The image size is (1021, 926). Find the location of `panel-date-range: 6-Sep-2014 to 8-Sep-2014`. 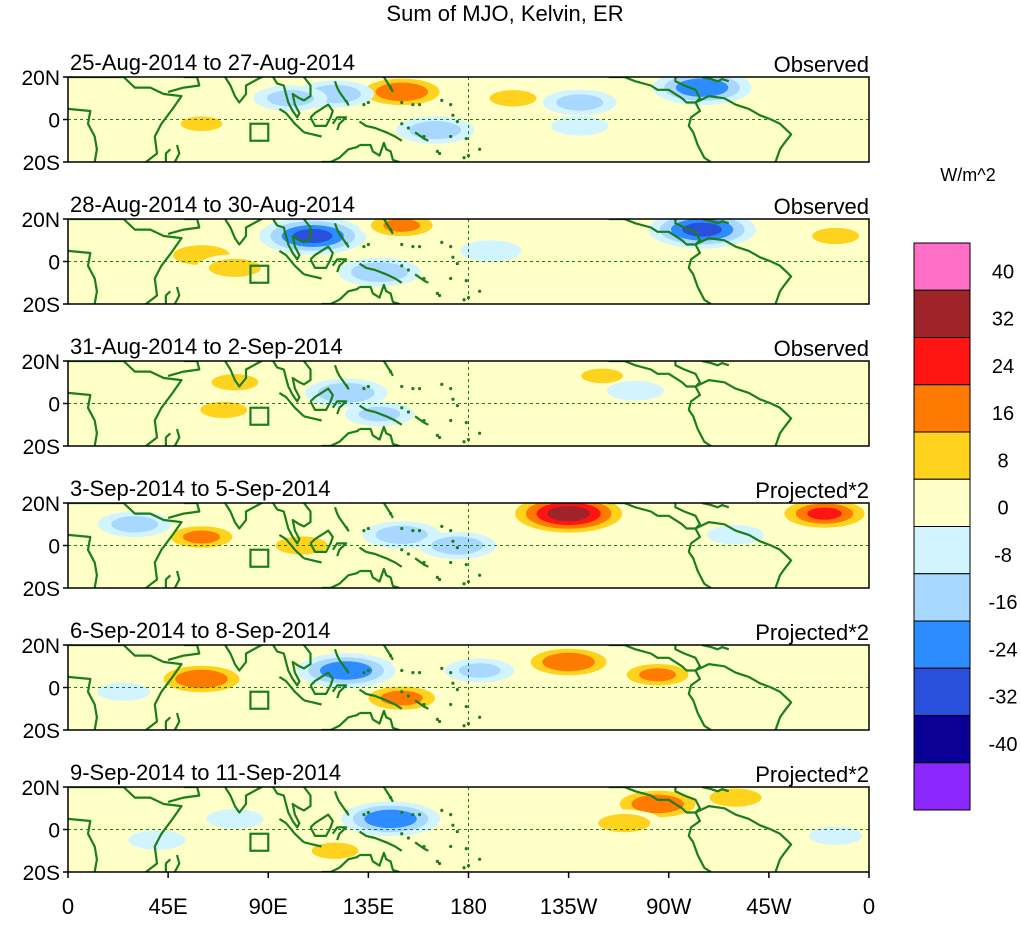

panel-date-range: 6-Sep-2014 to 8-Sep-2014 is located at coordinates (200, 630).